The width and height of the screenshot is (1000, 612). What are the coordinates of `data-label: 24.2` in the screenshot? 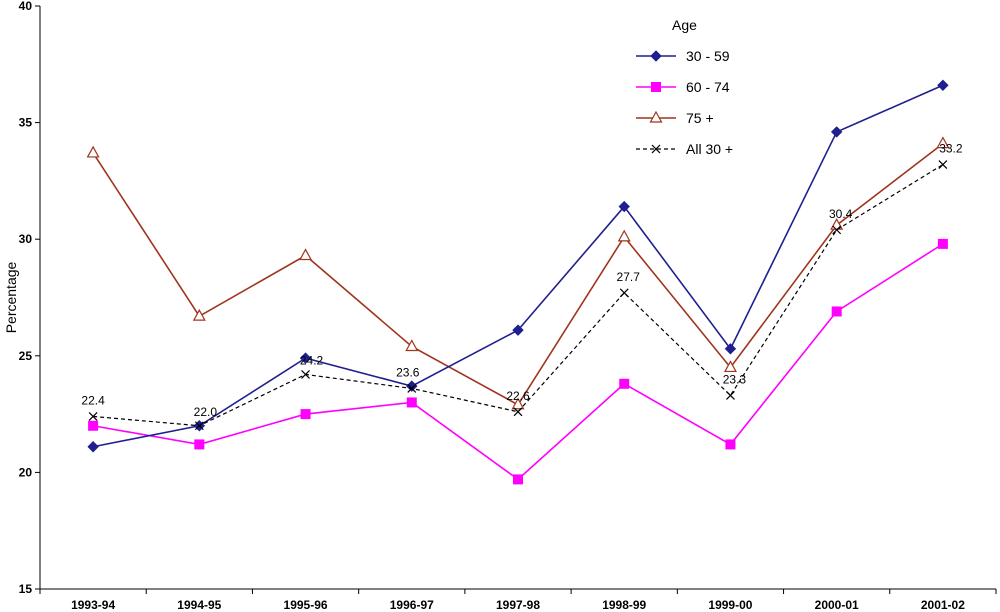 It's located at (312, 360).